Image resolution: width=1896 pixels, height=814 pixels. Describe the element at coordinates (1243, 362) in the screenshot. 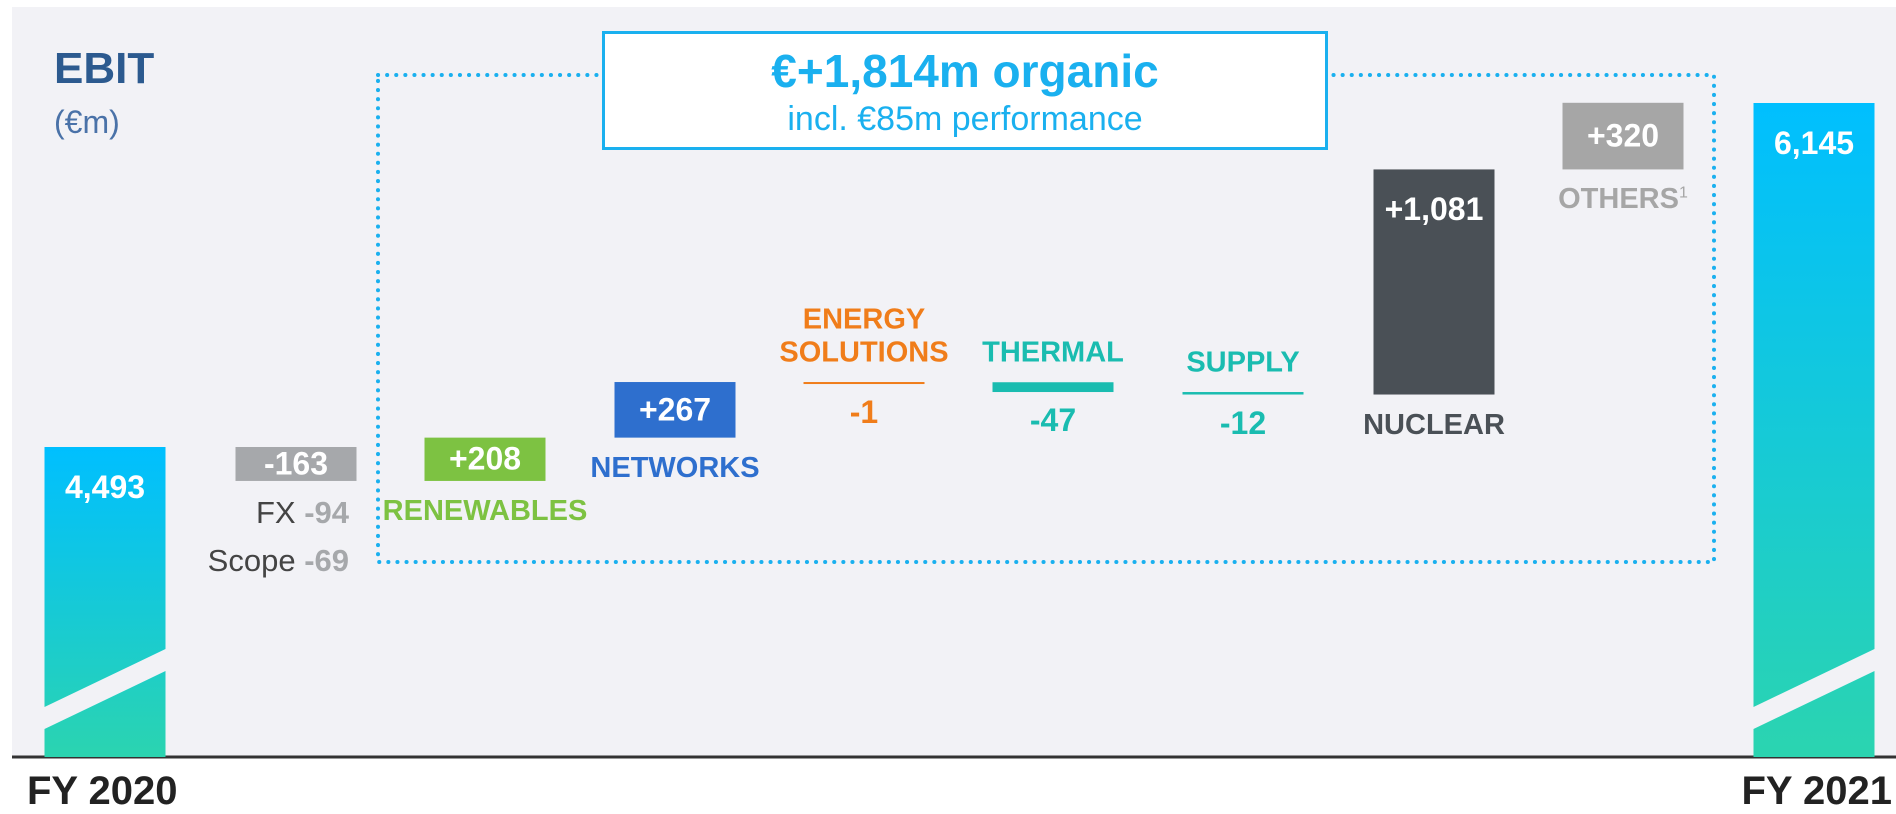

I see `category-label: SUPPLY` at that location.